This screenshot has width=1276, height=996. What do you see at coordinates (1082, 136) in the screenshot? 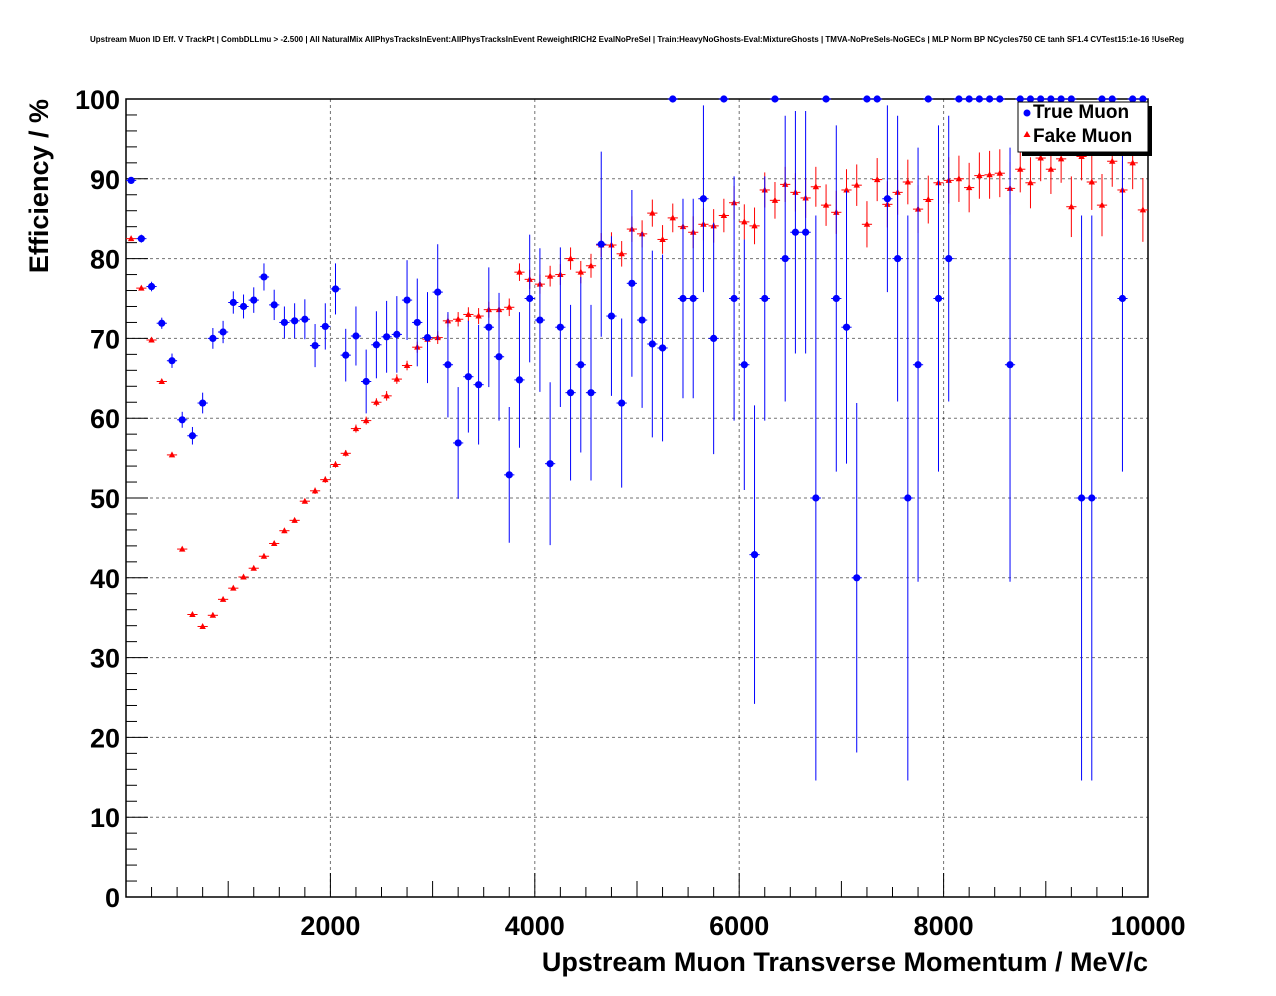
I see `legend-label-fake-muon: Fake Muon` at bounding box center [1082, 136].